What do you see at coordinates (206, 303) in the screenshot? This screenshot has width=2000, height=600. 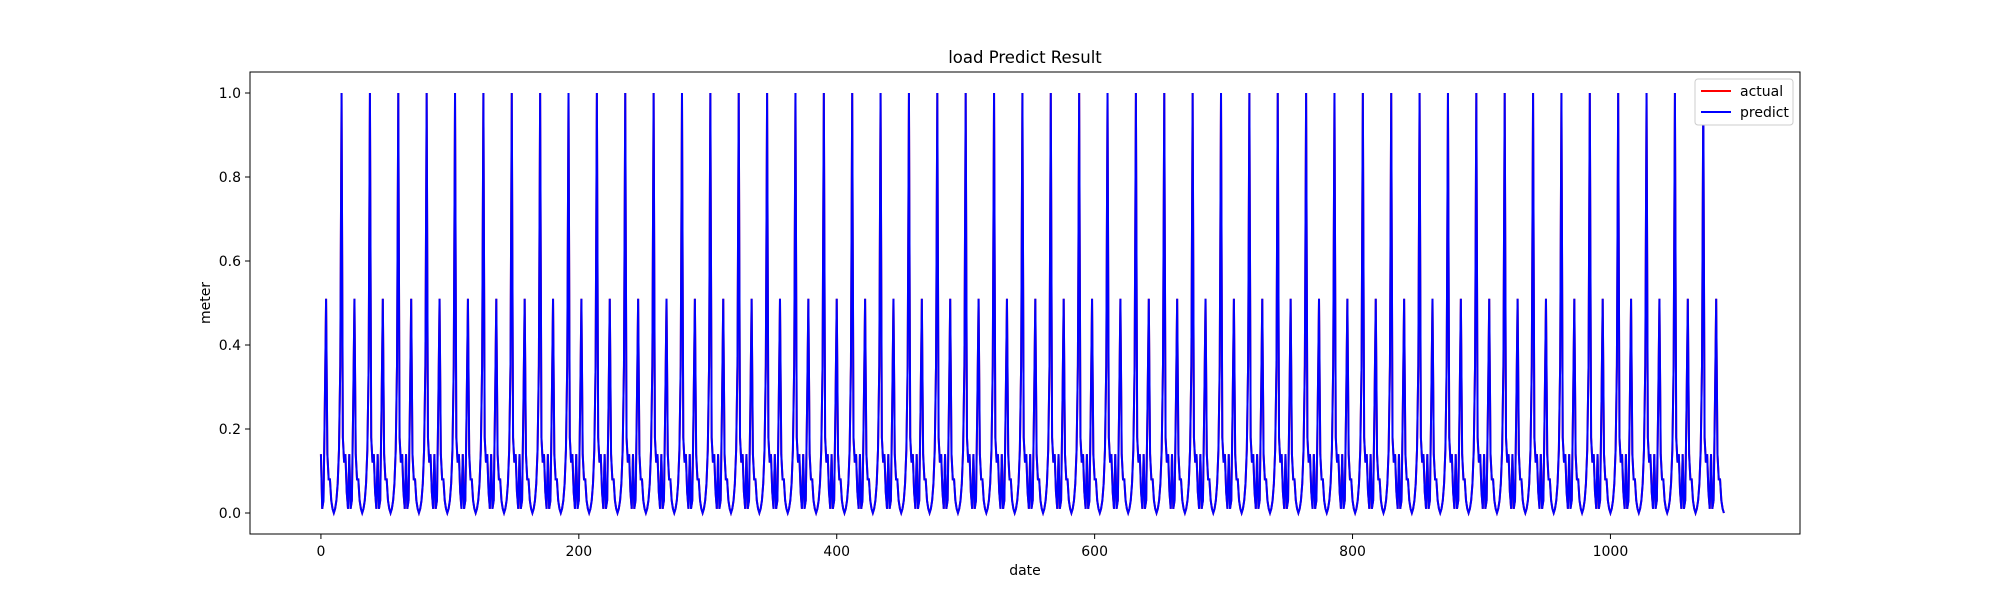 I see `y-axis-label: meter` at bounding box center [206, 303].